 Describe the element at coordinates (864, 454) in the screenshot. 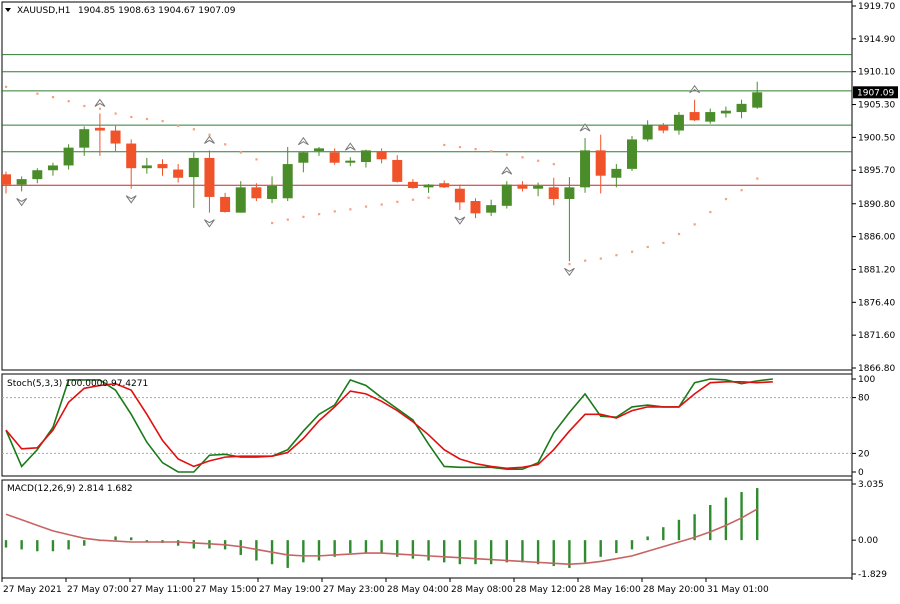

I see `stoch-tick-label: 20` at that location.